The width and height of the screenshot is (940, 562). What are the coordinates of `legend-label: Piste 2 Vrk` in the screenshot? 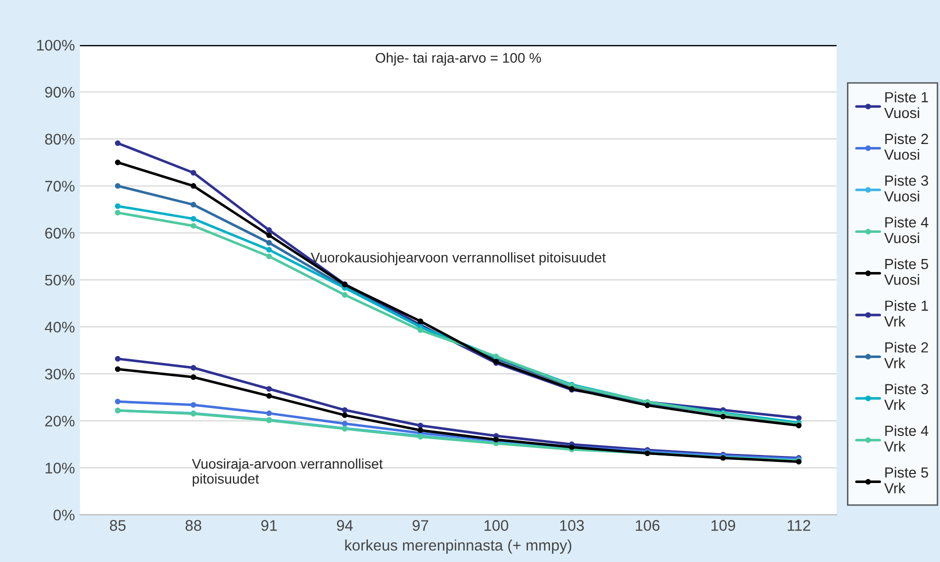 It's located at (906, 355).